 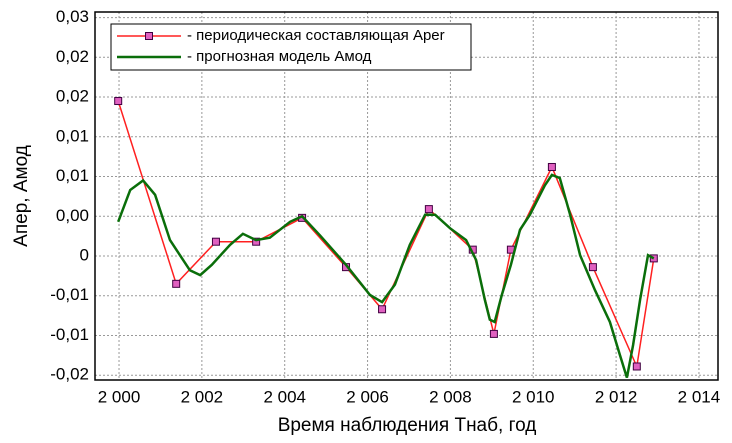 What do you see at coordinates (149, 36) in the screenshot?
I see `legend-marker` at bounding box center [149, 36].